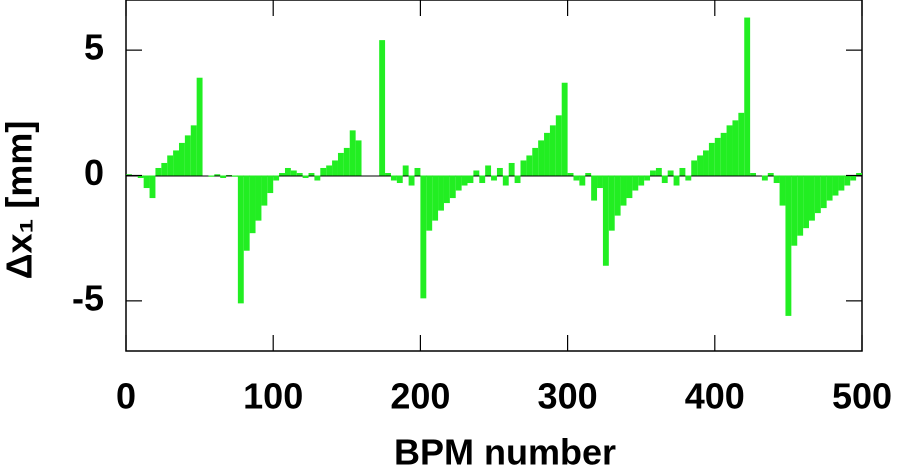  Describe the element at coordinates (94, 47) in the screenshot. I see `y-tick-label: 5` at that location.